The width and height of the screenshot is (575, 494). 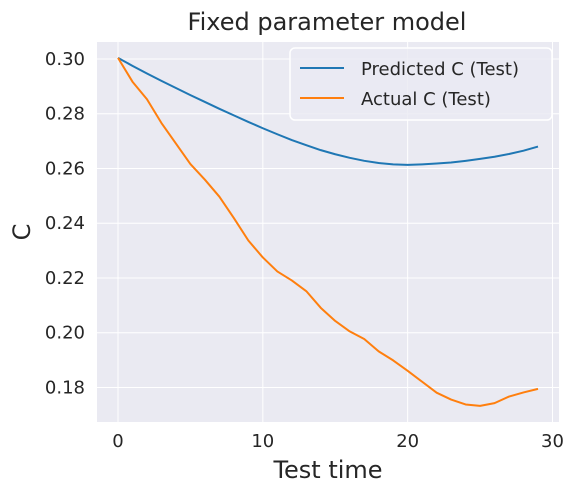 What do you see at coordinates (65, 59) in the screenshot?
I see `y-tick-label: 0.30` at bounding box center [65, 59].